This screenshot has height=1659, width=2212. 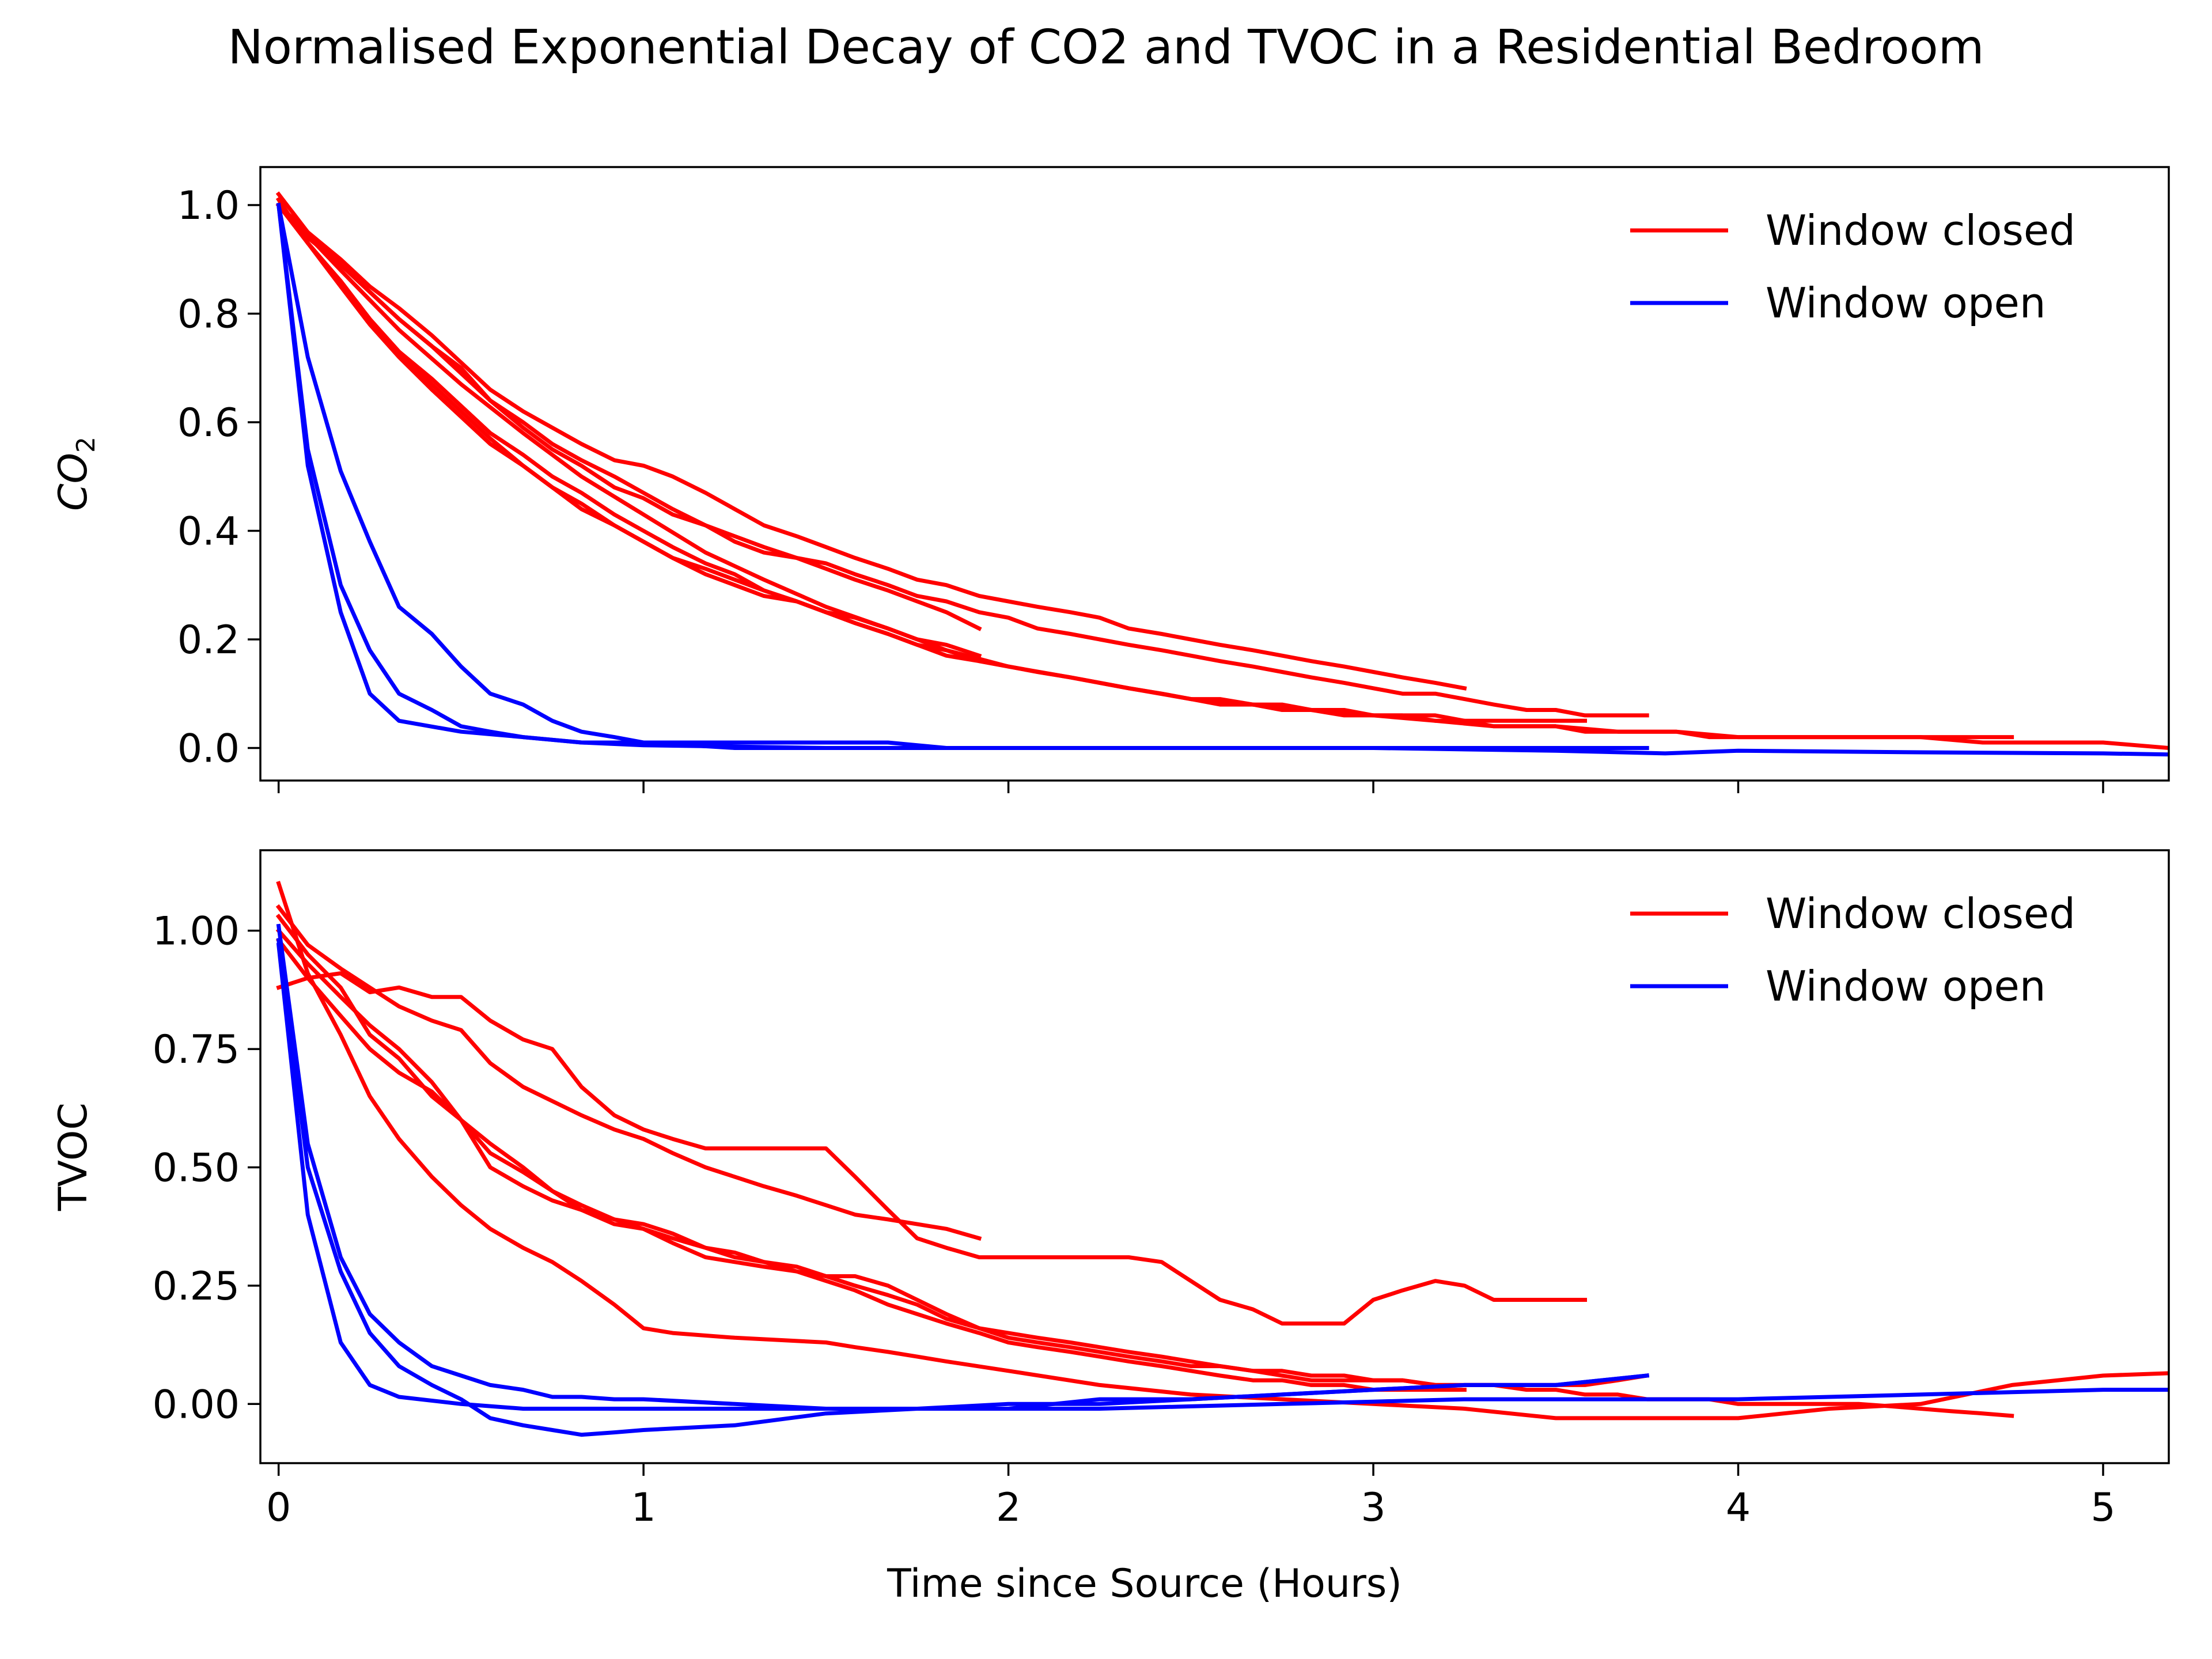 I want to click on y-tick-label: 0.25, so click(x=196, y=1286).